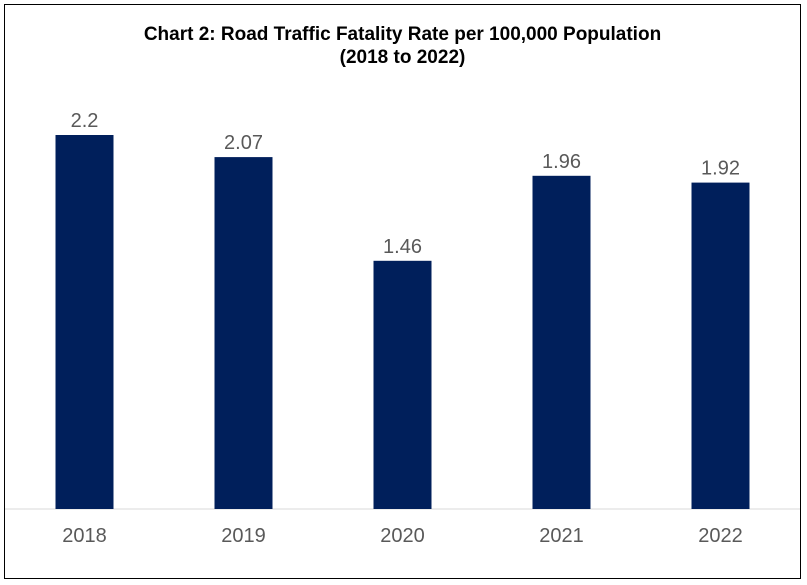  Describe the element at coordinates (561, 342) in the screenshot. I see `bar-2021` at that location.